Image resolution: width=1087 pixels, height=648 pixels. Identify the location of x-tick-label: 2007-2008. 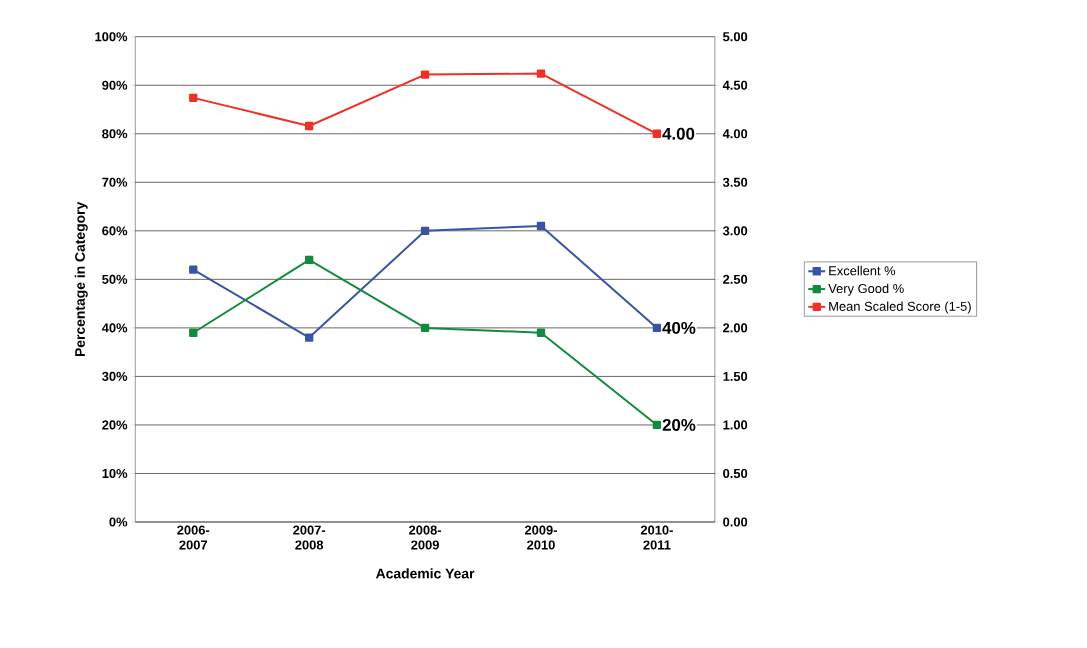
(309, 537).